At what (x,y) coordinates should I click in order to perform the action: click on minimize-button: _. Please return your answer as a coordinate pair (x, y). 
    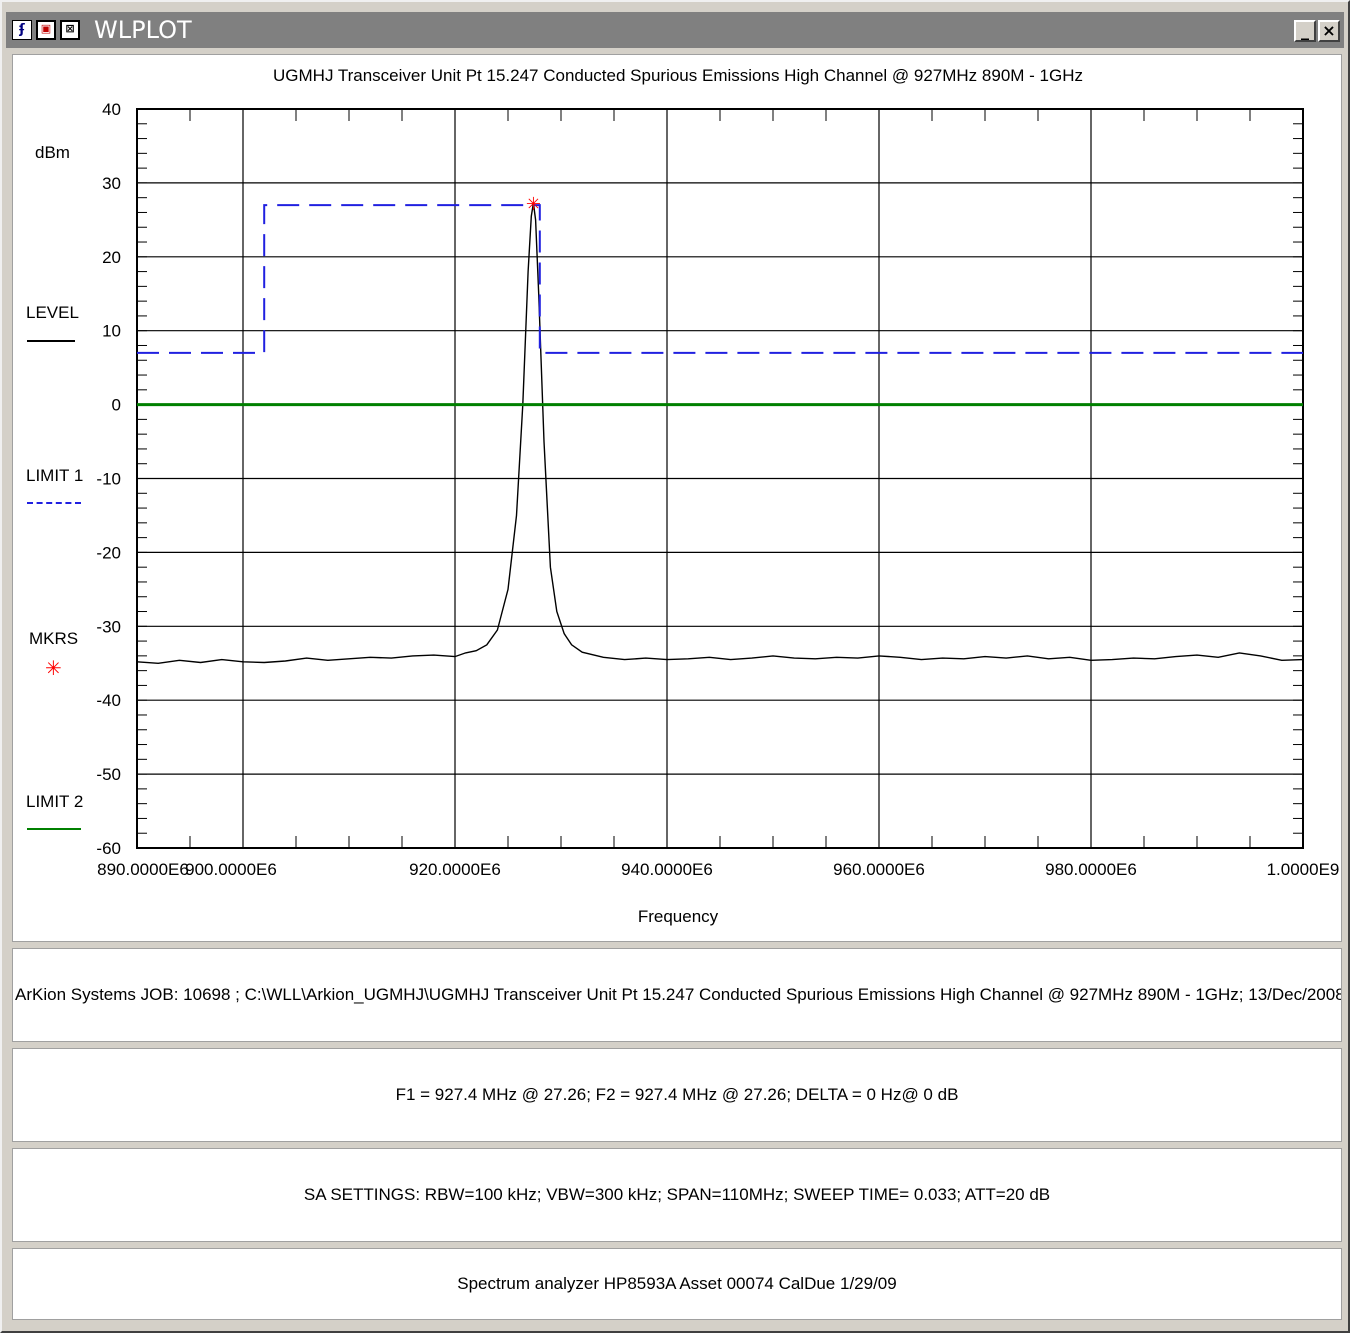
    Looking at the image, I should click on (1305, 31).